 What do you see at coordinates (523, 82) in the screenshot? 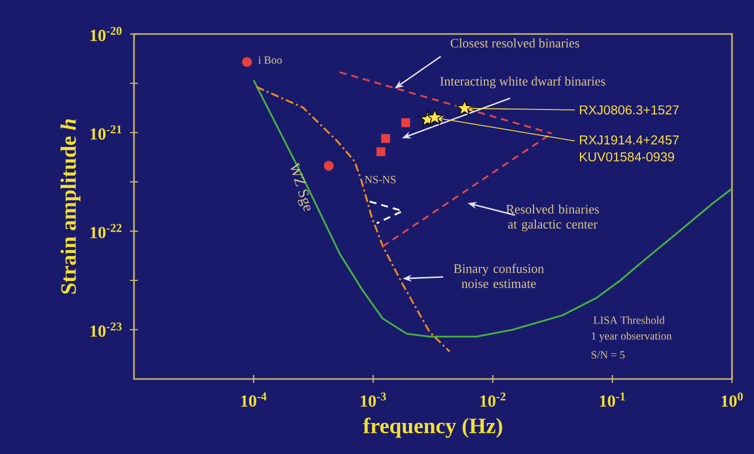
I see `annotation: Interacting white dwarf binaries` at bounding box center [523, 82].